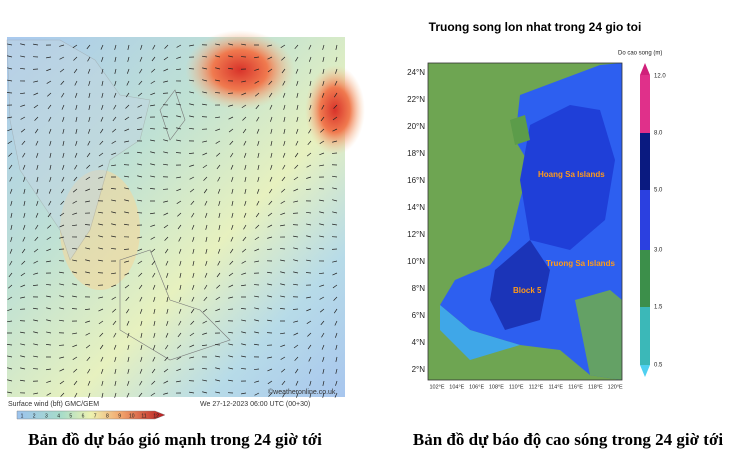  I want to click on wind-scale-label: 10, so click(132, 416).